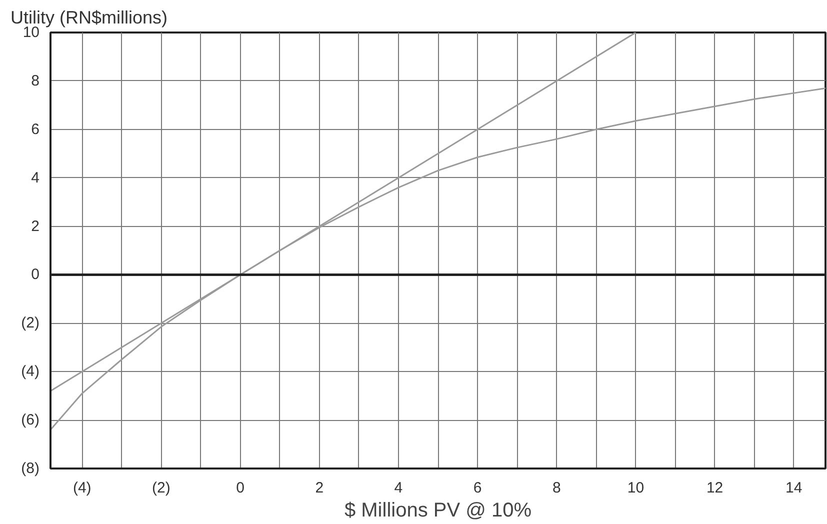  What do you see at coordinates (715, 488) in the screenshot?
I see `x-tick-label: 12` at bounding box center [715, 488].